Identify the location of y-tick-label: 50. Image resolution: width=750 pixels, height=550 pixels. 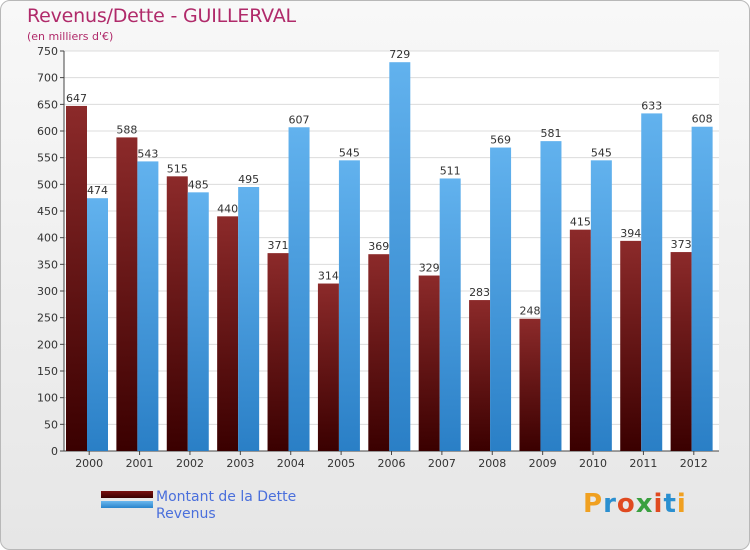
(51, 424).